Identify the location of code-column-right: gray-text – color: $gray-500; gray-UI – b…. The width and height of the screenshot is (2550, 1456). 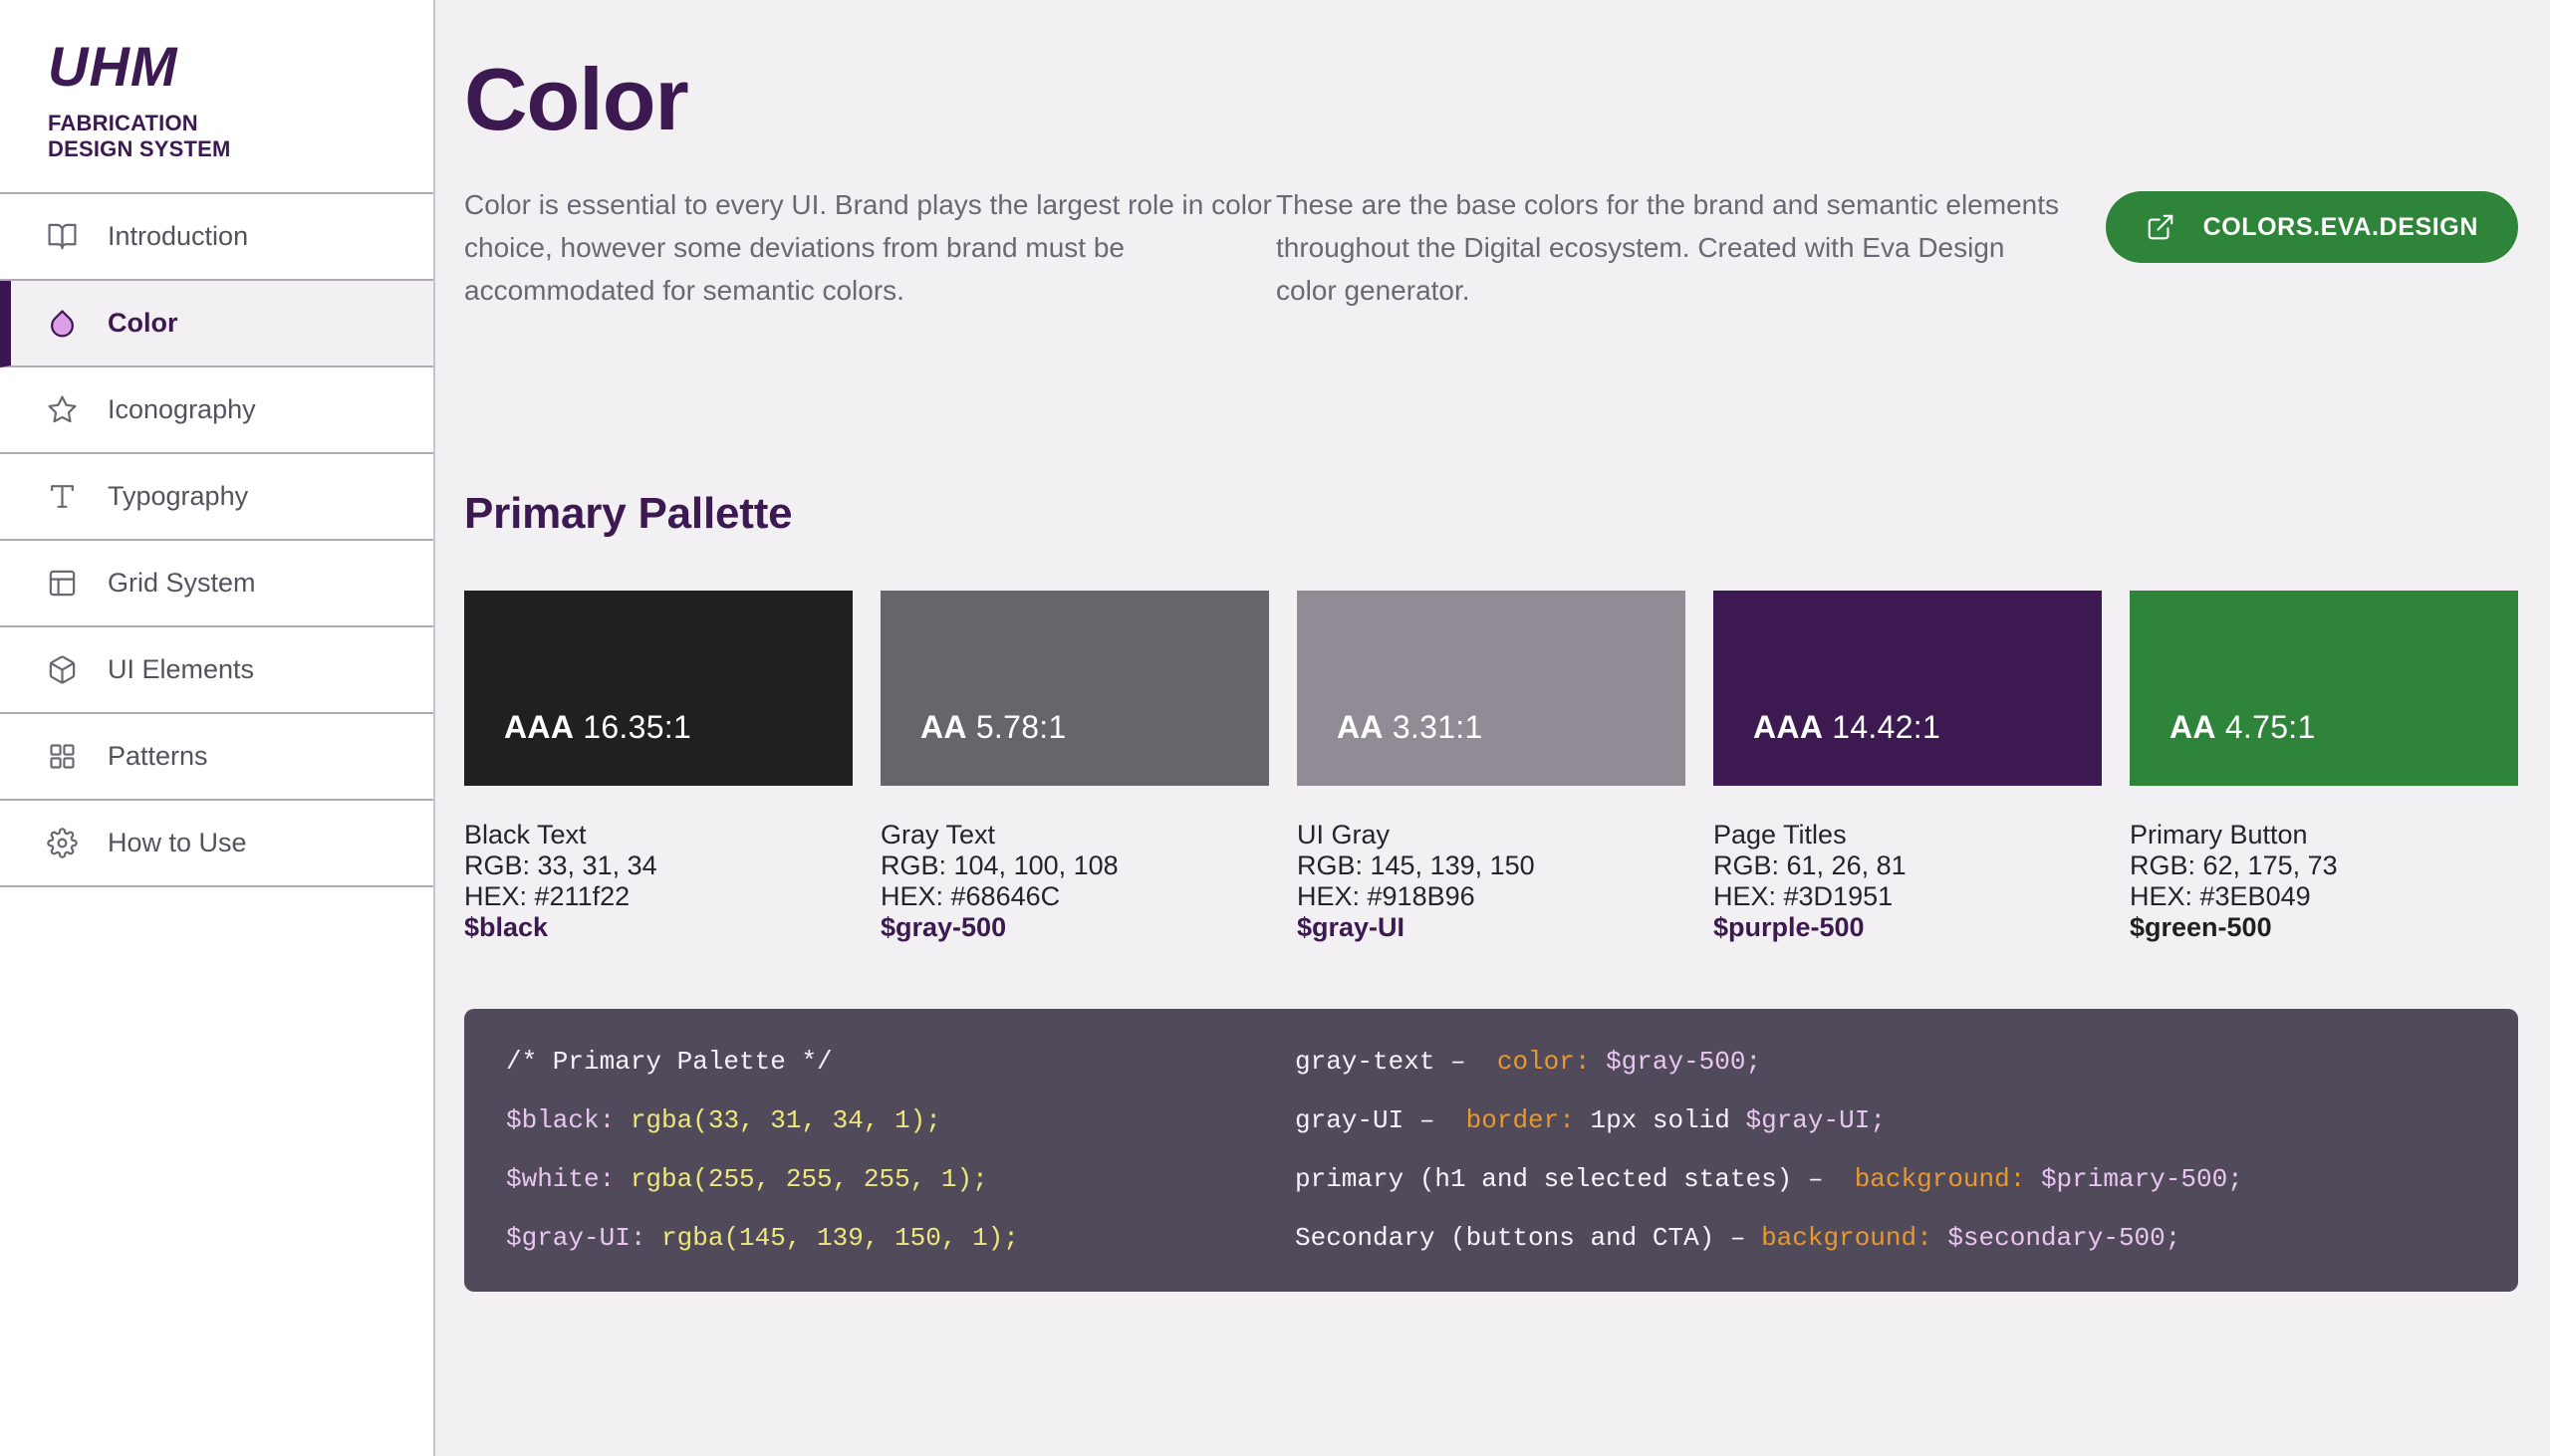
(1769, 1150).